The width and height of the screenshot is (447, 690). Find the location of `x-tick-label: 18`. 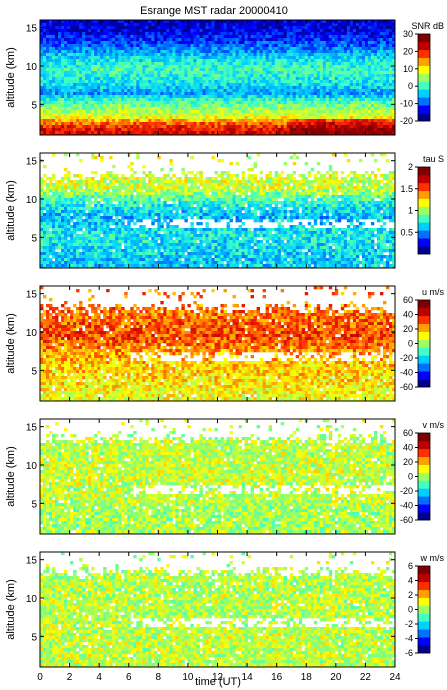

x-tick-label: 18 is located at coordinates (307, 677).